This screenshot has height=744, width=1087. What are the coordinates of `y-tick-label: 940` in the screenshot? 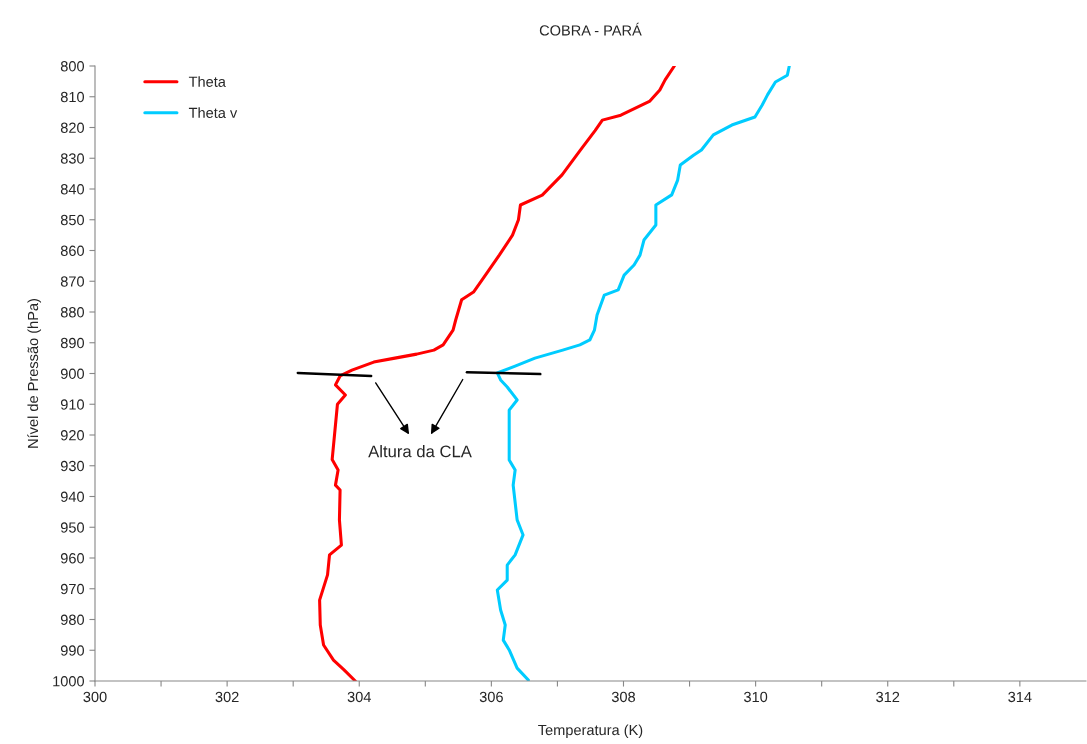 It's located at (72, 496).